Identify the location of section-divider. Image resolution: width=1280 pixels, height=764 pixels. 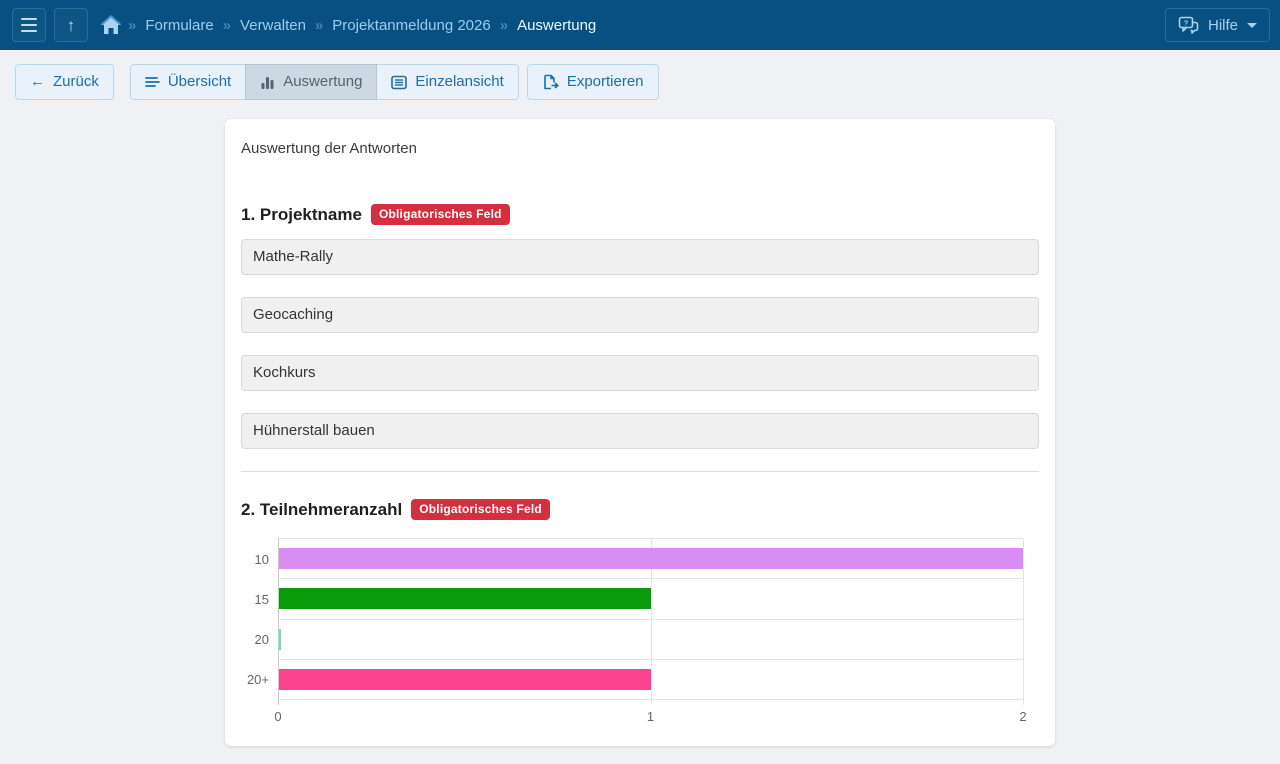
(640, 471).